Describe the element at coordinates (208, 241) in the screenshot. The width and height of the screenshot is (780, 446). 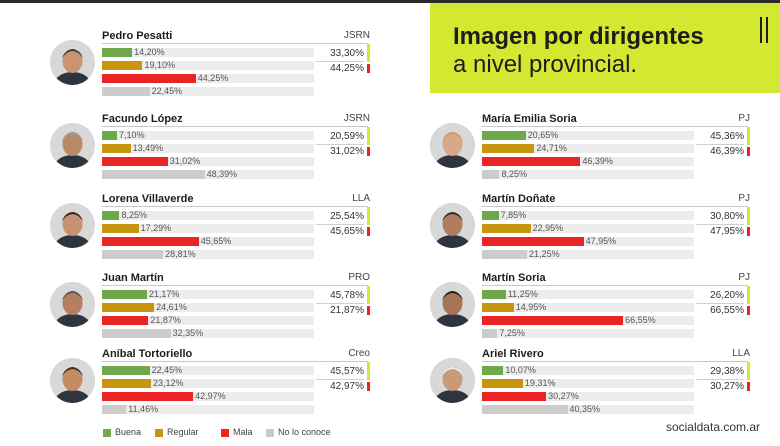
I see `bar-track: 45,65%` at that location.